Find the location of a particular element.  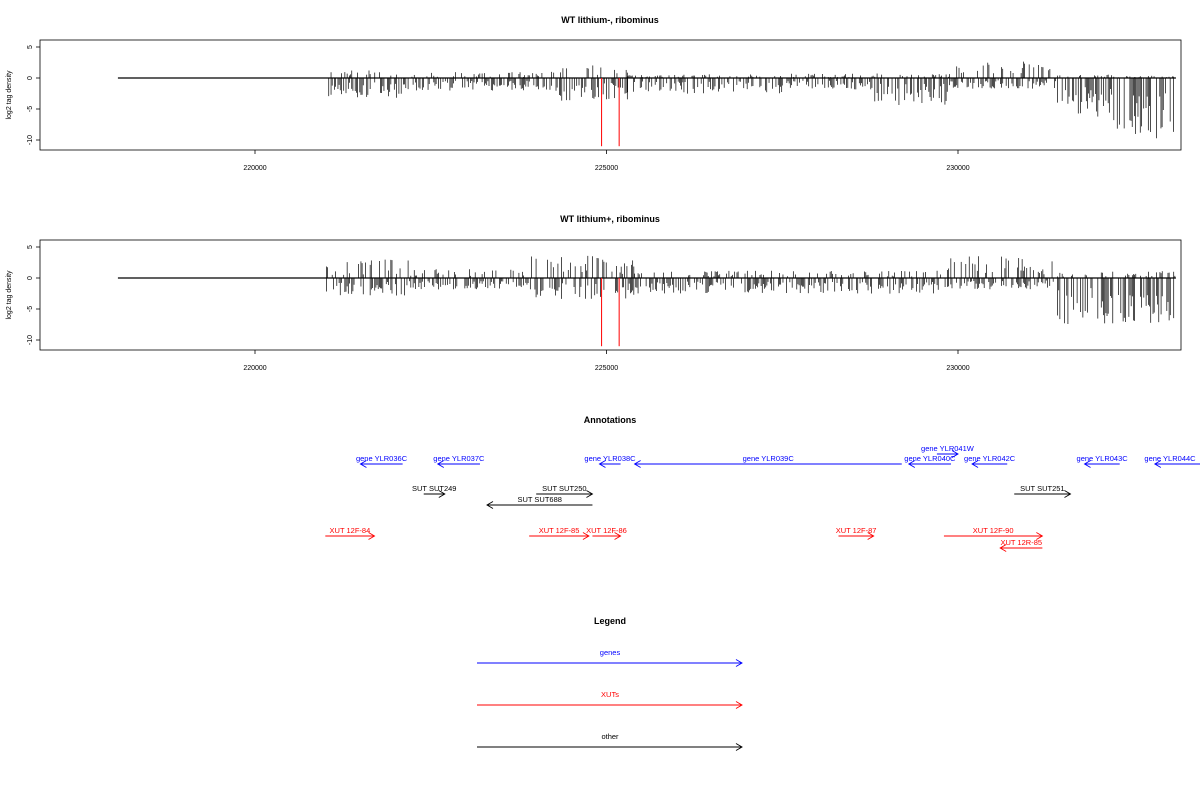

feature-gene-ylr036c: gene YLR036C is located at coordinates (382, 461).